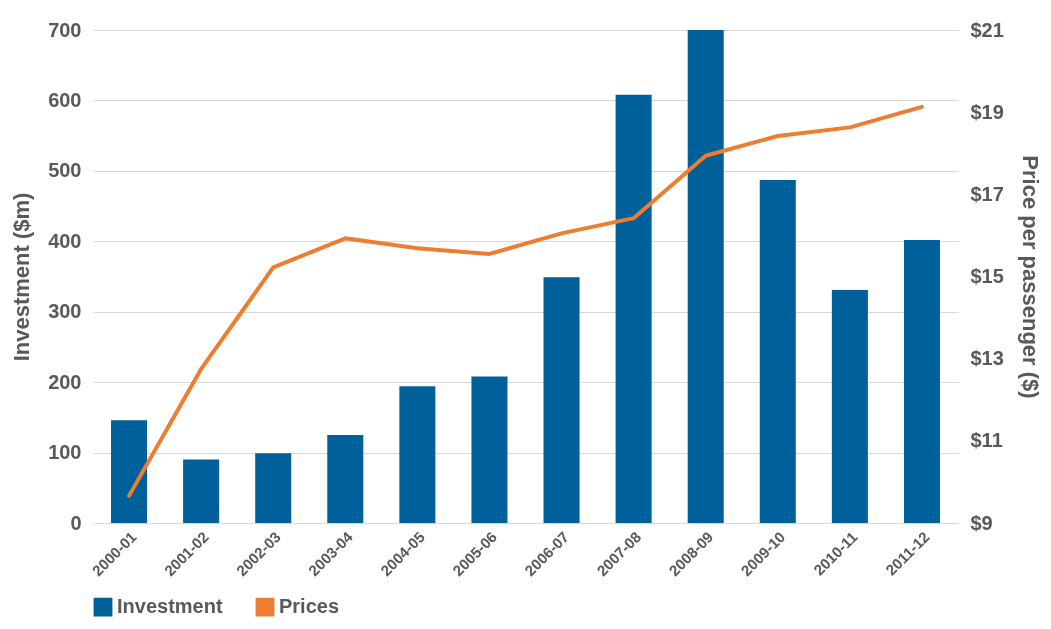 The width and height of the screenshot is (1051, 629). I want to click on y2-tick-label: $19, so click(987, 111).